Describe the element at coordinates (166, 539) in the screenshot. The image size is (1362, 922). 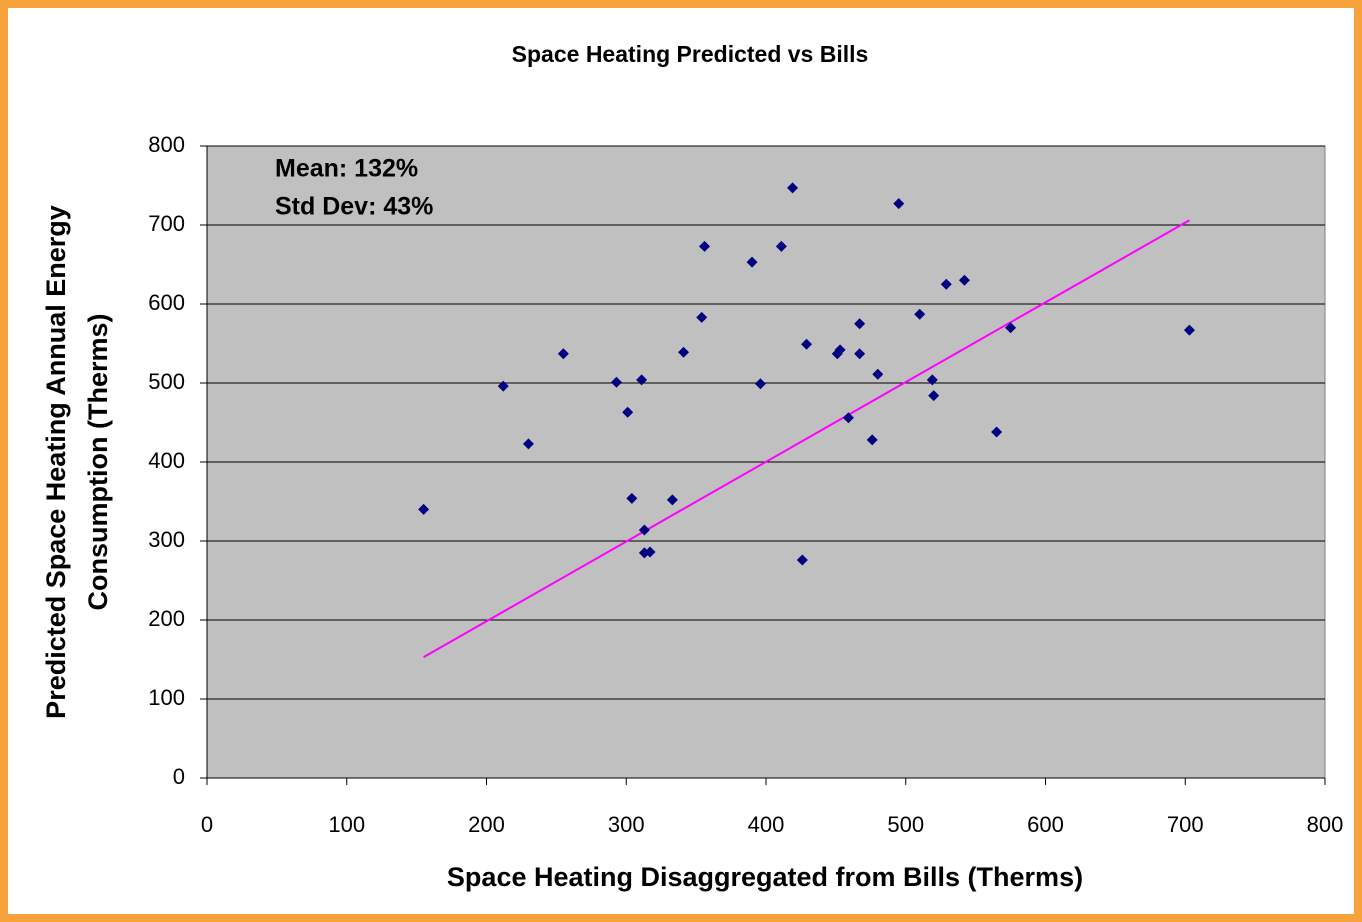
I see `y-tick-label: 300` at that location.